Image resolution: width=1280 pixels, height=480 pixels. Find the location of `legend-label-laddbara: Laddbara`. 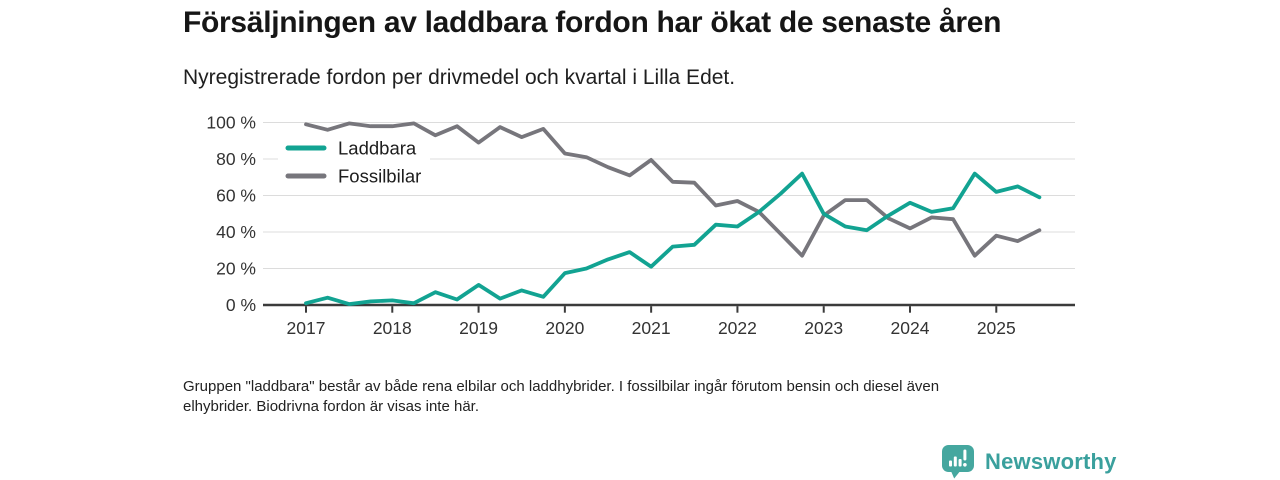

legend-label-laddbara: Laddbara is located at coordinates (377, 148).